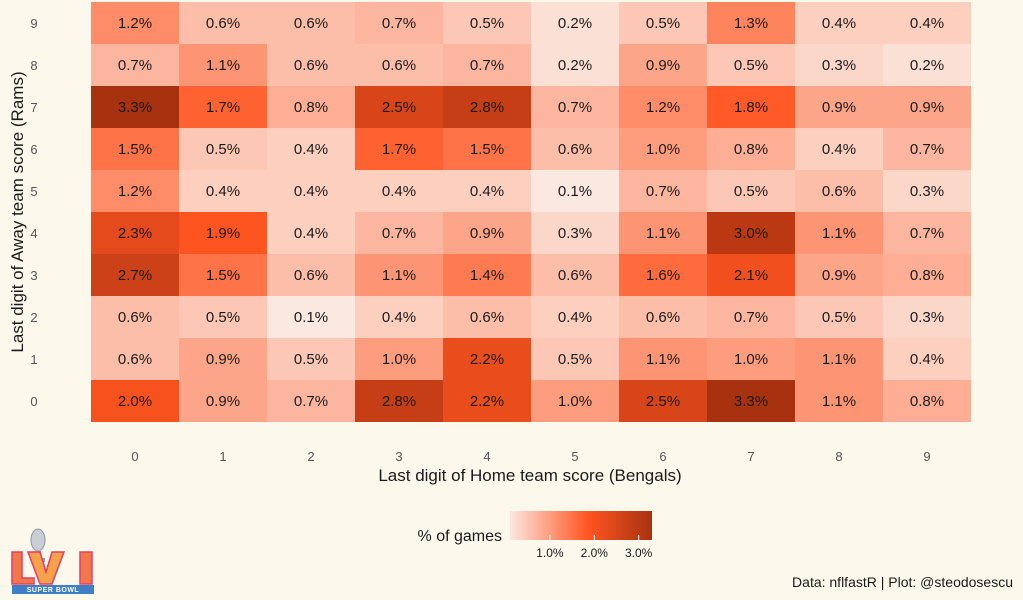  What do you see at coordinates (398, 456) in the screenshot?
I see `x-tick-label: 3` at bounding box center [398, 456].